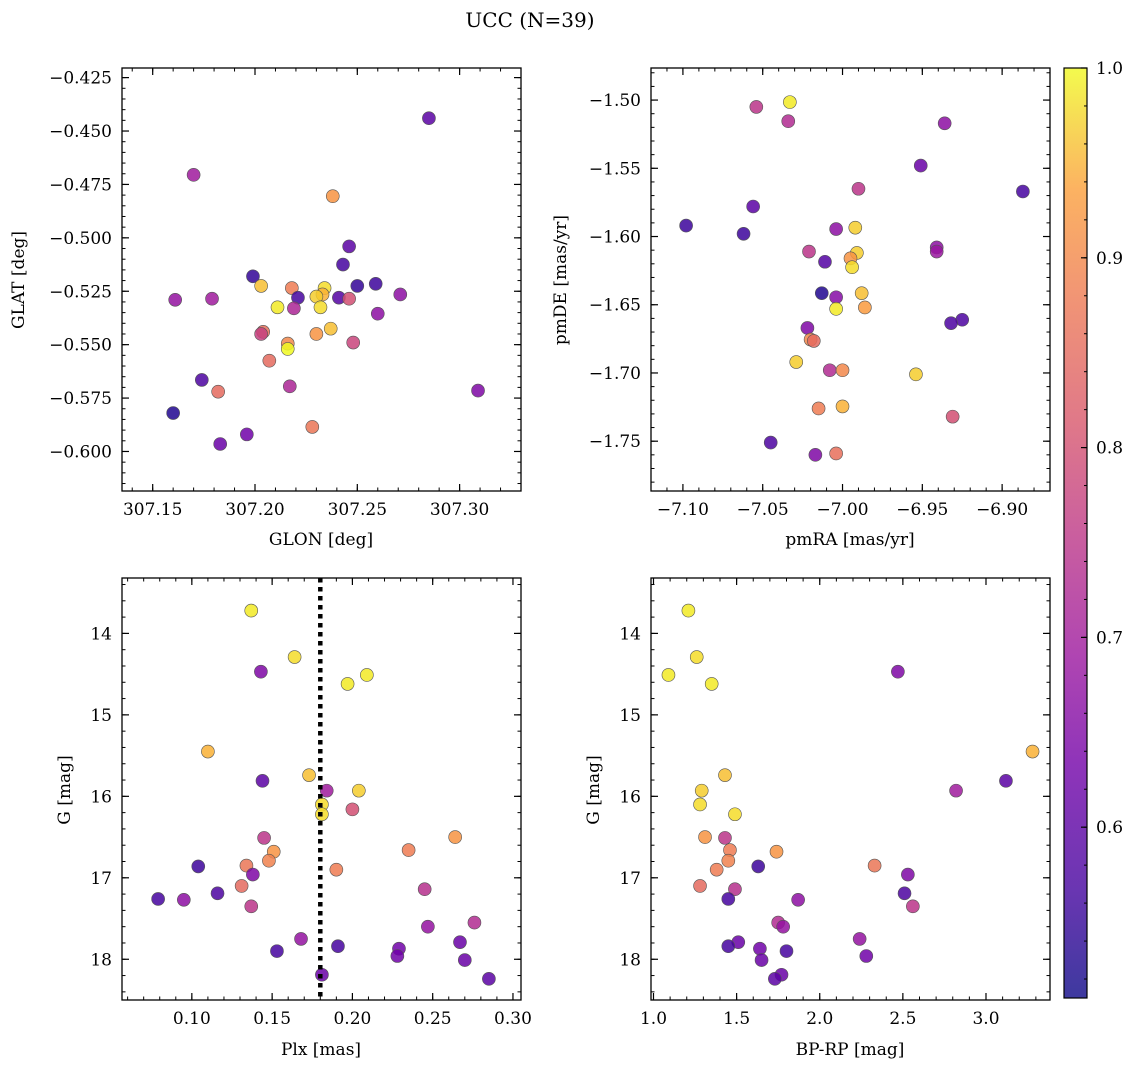  What do you see at coordinates (736, 1019) in the screenshot?
I see `x-tick-label: 1.5` at bounding box center [736, 1019].